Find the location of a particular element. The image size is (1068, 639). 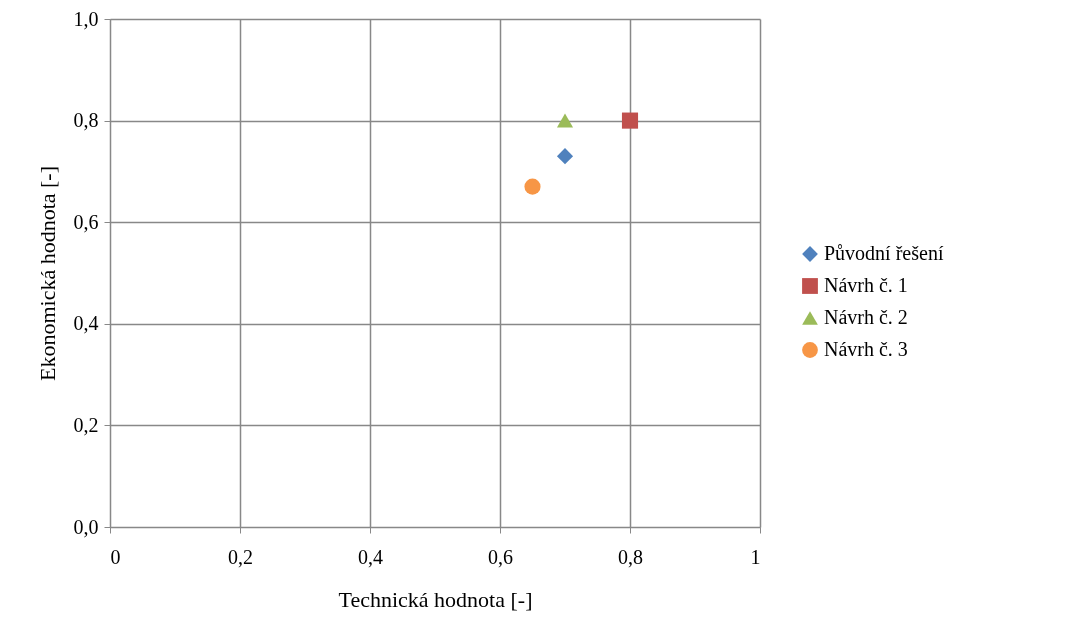

x-tick-label: 1 is located at coordinates (755, 556).